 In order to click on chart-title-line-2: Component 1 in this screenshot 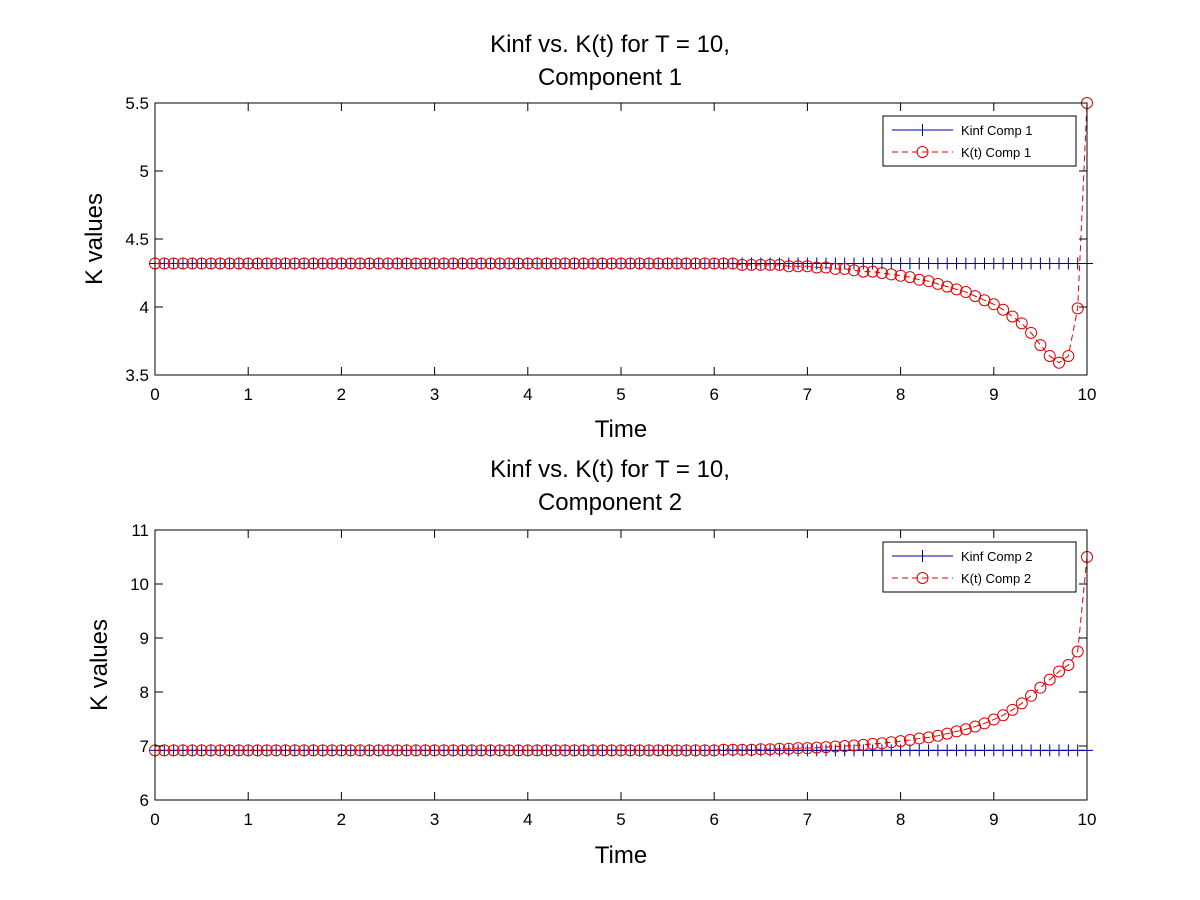, I will do `click(610, 77)`.